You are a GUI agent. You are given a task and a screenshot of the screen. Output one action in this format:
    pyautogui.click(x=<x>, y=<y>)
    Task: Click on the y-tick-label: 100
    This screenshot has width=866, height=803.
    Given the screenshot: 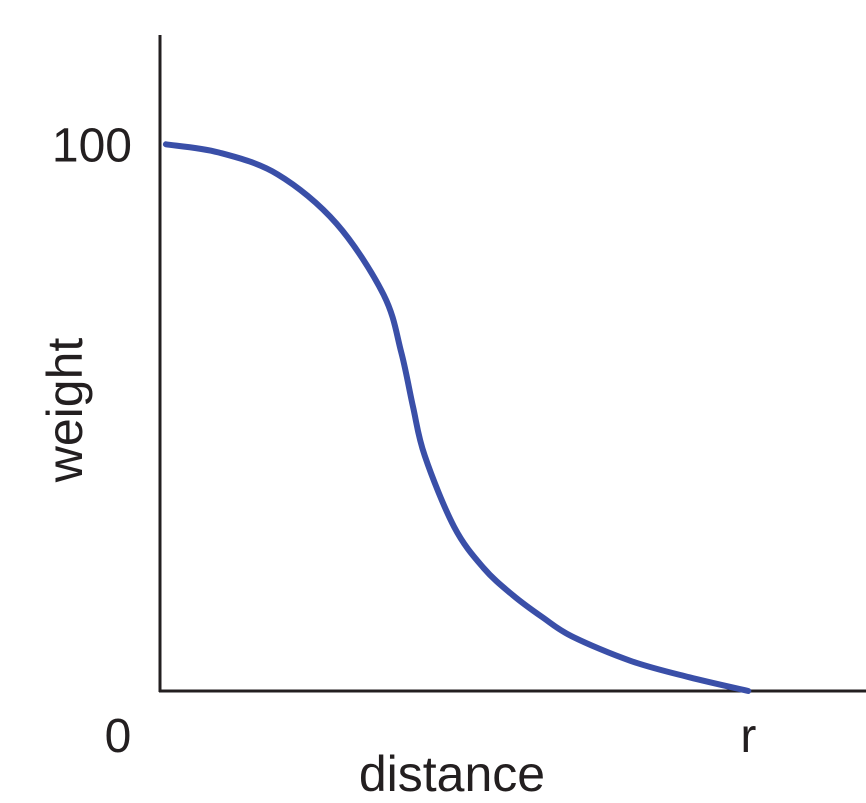 What is the action you would take?
    pyautogui.click(x=92, y=145)
    